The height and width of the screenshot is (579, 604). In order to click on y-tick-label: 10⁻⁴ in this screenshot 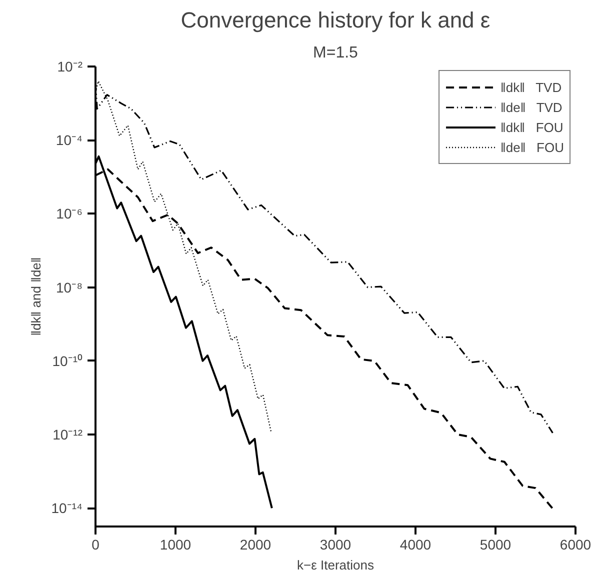, I will do `click(69, 140)`.